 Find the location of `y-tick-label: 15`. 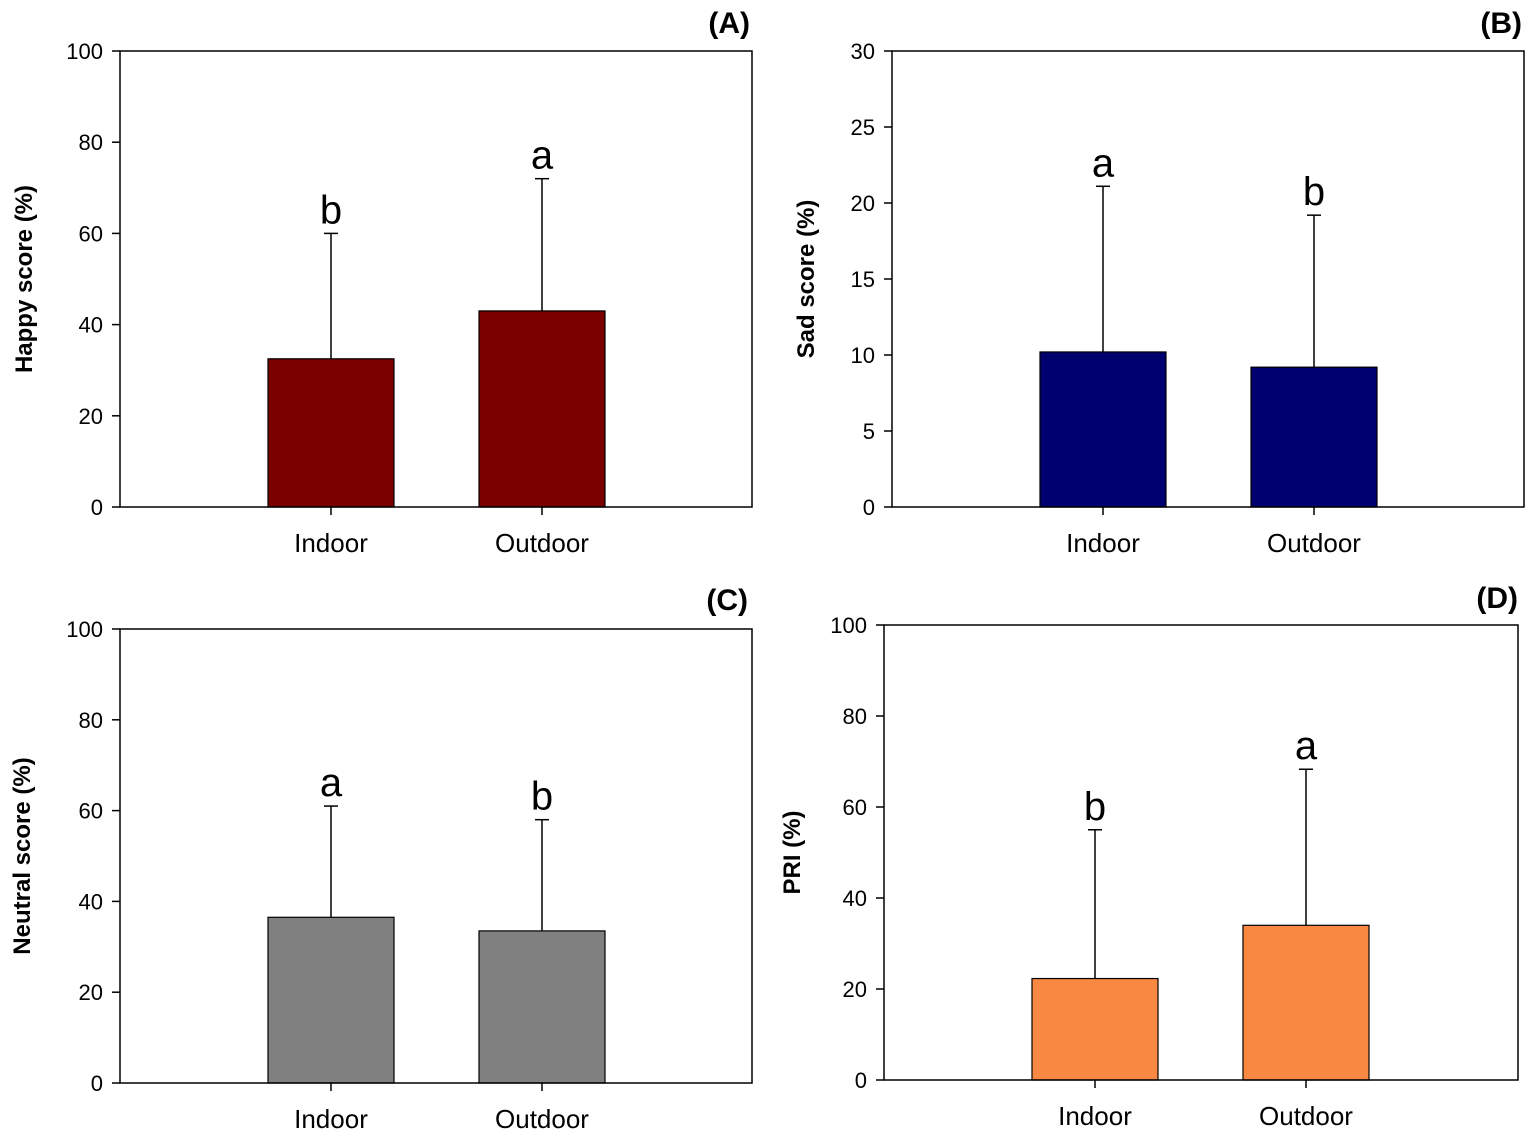

y-tick-label: 15 is located at coordinates (863, 279).